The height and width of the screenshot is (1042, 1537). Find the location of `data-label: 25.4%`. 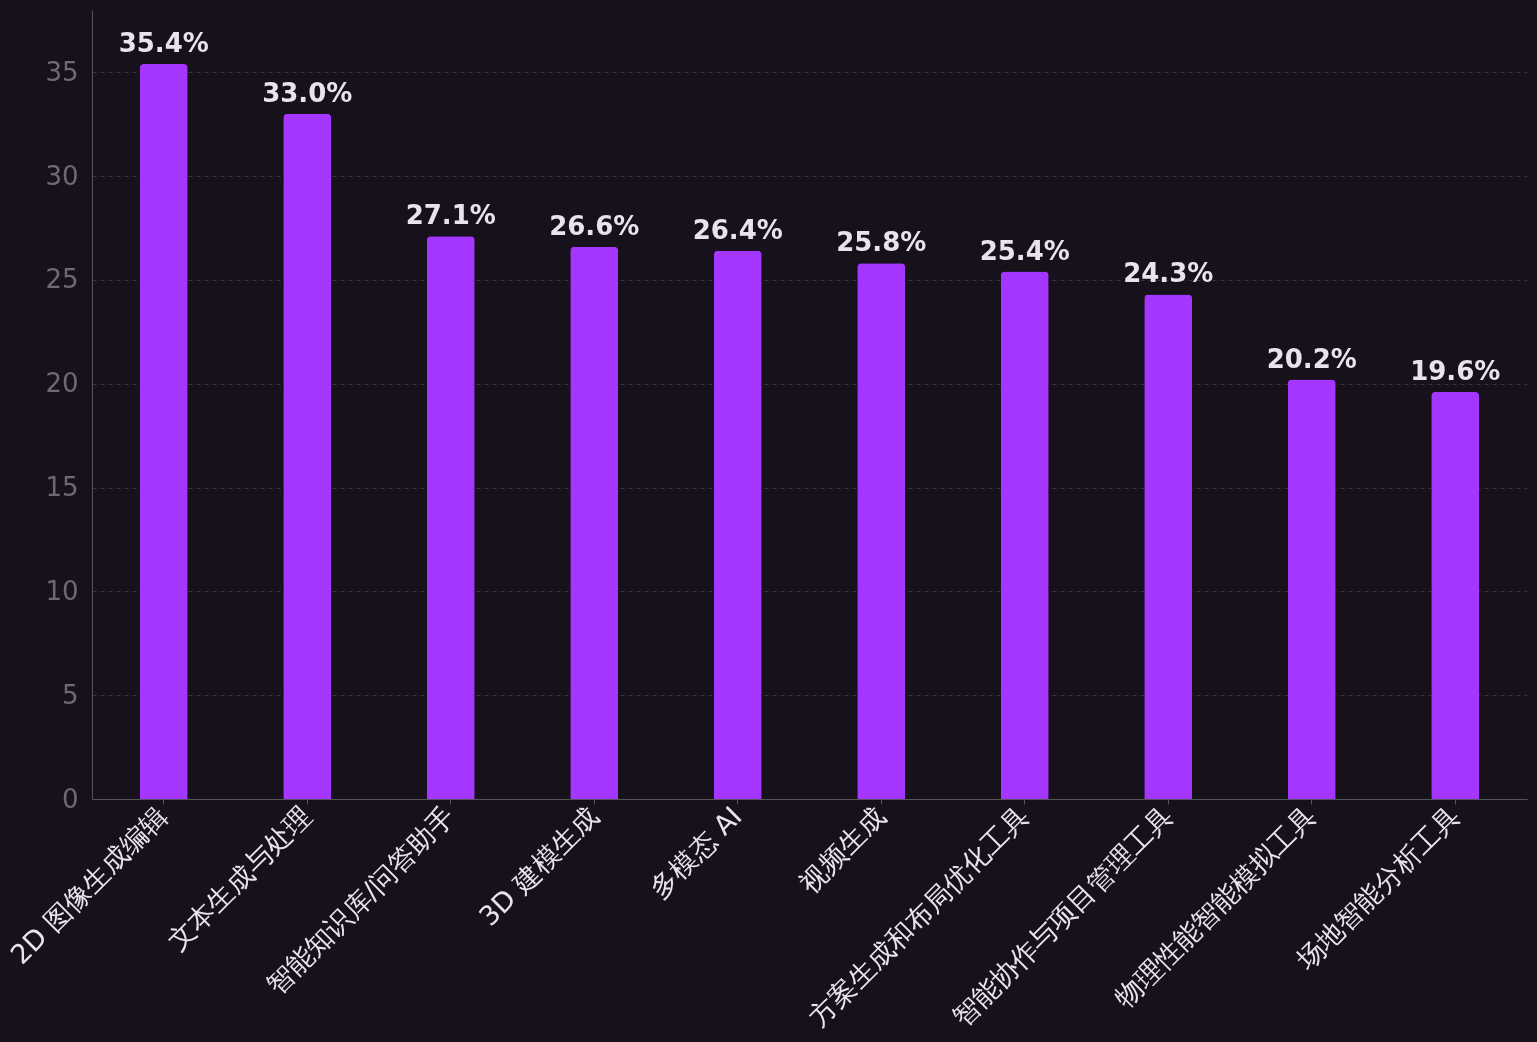

data-label: 25.4% is located at coordinates (1024, 250).